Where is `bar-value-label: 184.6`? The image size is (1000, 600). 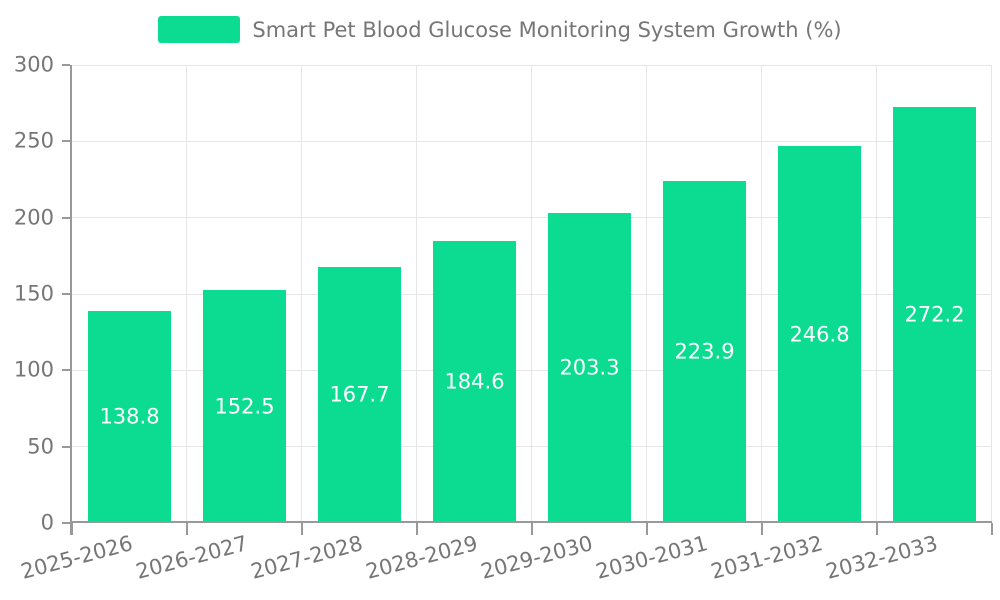 bar-value-label: 184.6 is located at coordinates (474, 381).